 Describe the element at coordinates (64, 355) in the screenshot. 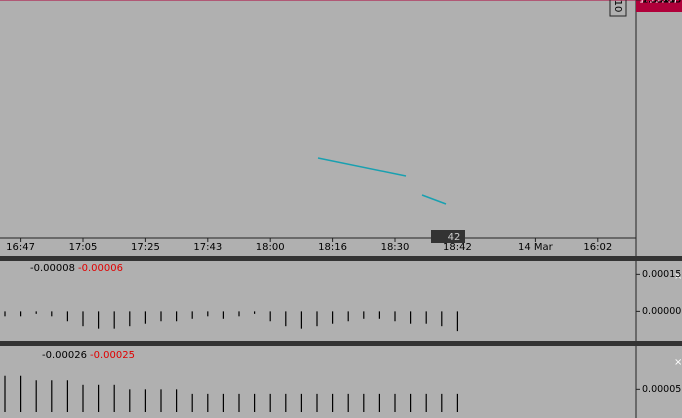

I see `indicator-value: -0.00026` at that location.